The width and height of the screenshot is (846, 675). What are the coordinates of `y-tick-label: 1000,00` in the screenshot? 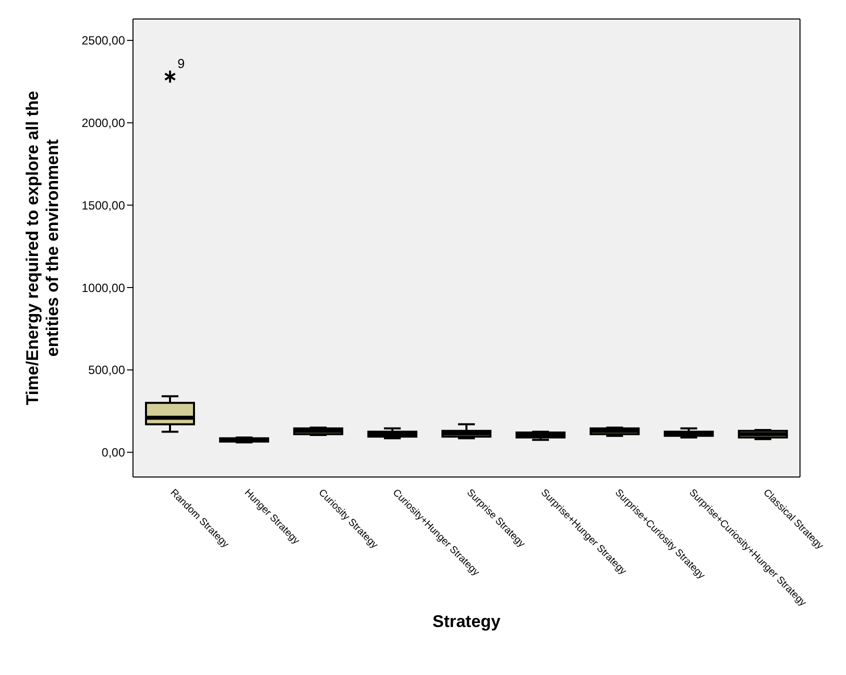 It's located at (104, 287).